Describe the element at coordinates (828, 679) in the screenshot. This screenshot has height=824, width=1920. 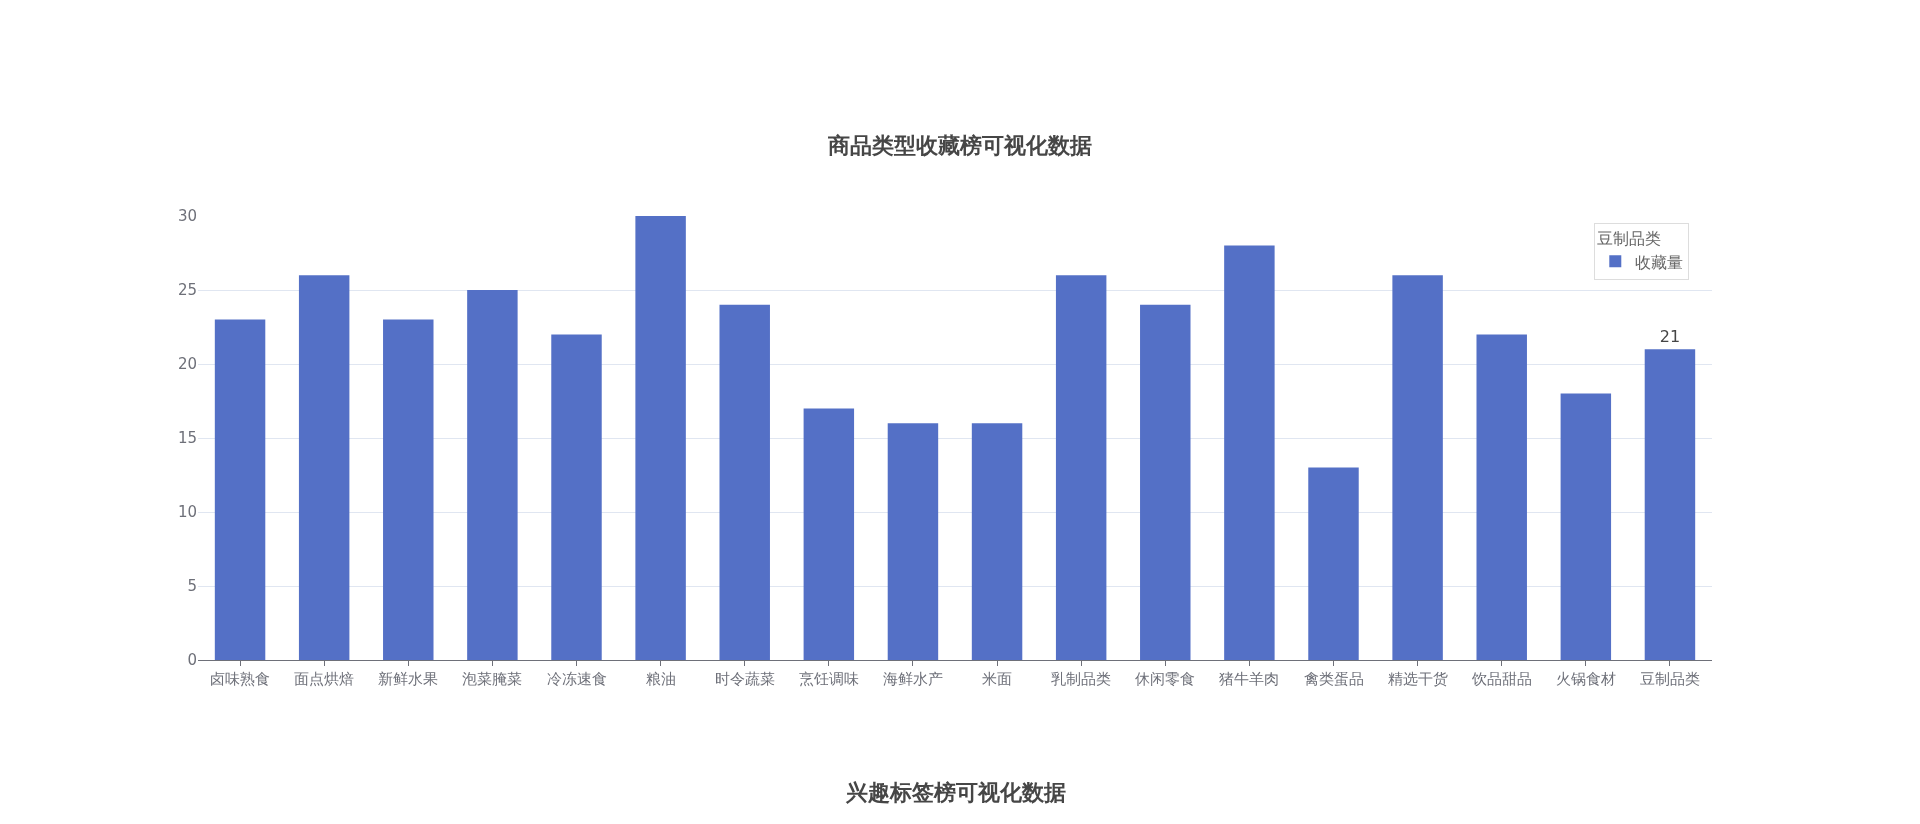
I see `x-tick-label: 烹饪调味` at that location.